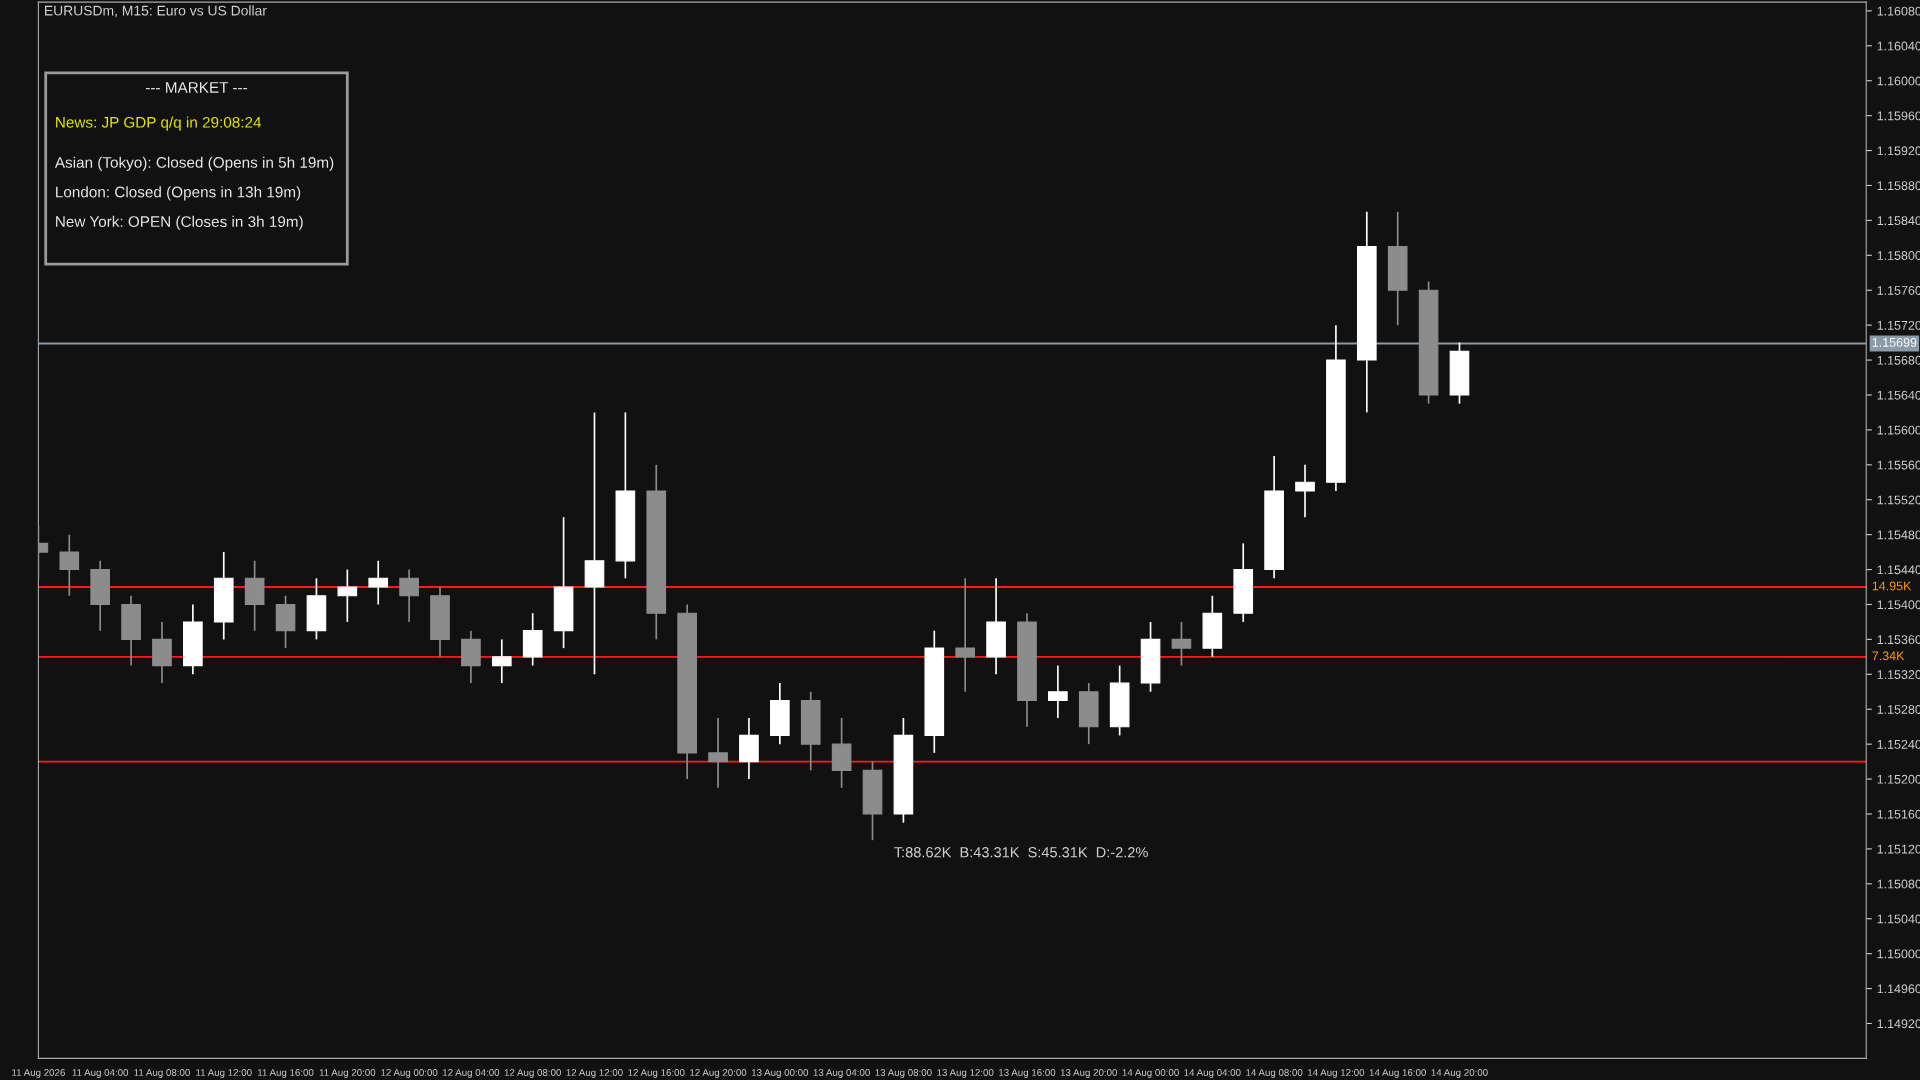 The width and height of the screenshot is (1920, 1080). What do you see at coordinates (285, 1073) in the screenshot?
I see `x-tick-label: 11 Aug 16:00` at bounding box center [285, 1073].